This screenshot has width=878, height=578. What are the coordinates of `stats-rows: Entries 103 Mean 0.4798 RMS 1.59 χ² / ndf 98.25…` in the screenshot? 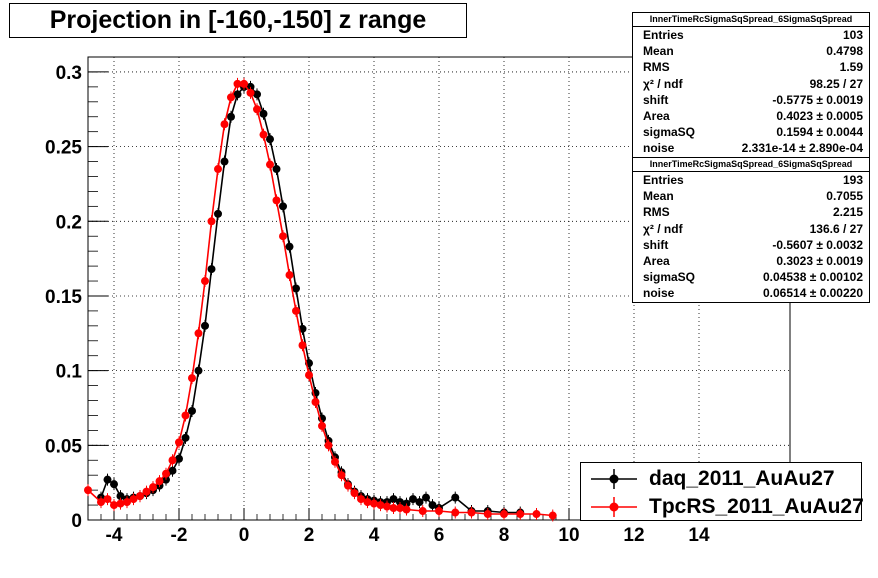 It's located at (751, 92).